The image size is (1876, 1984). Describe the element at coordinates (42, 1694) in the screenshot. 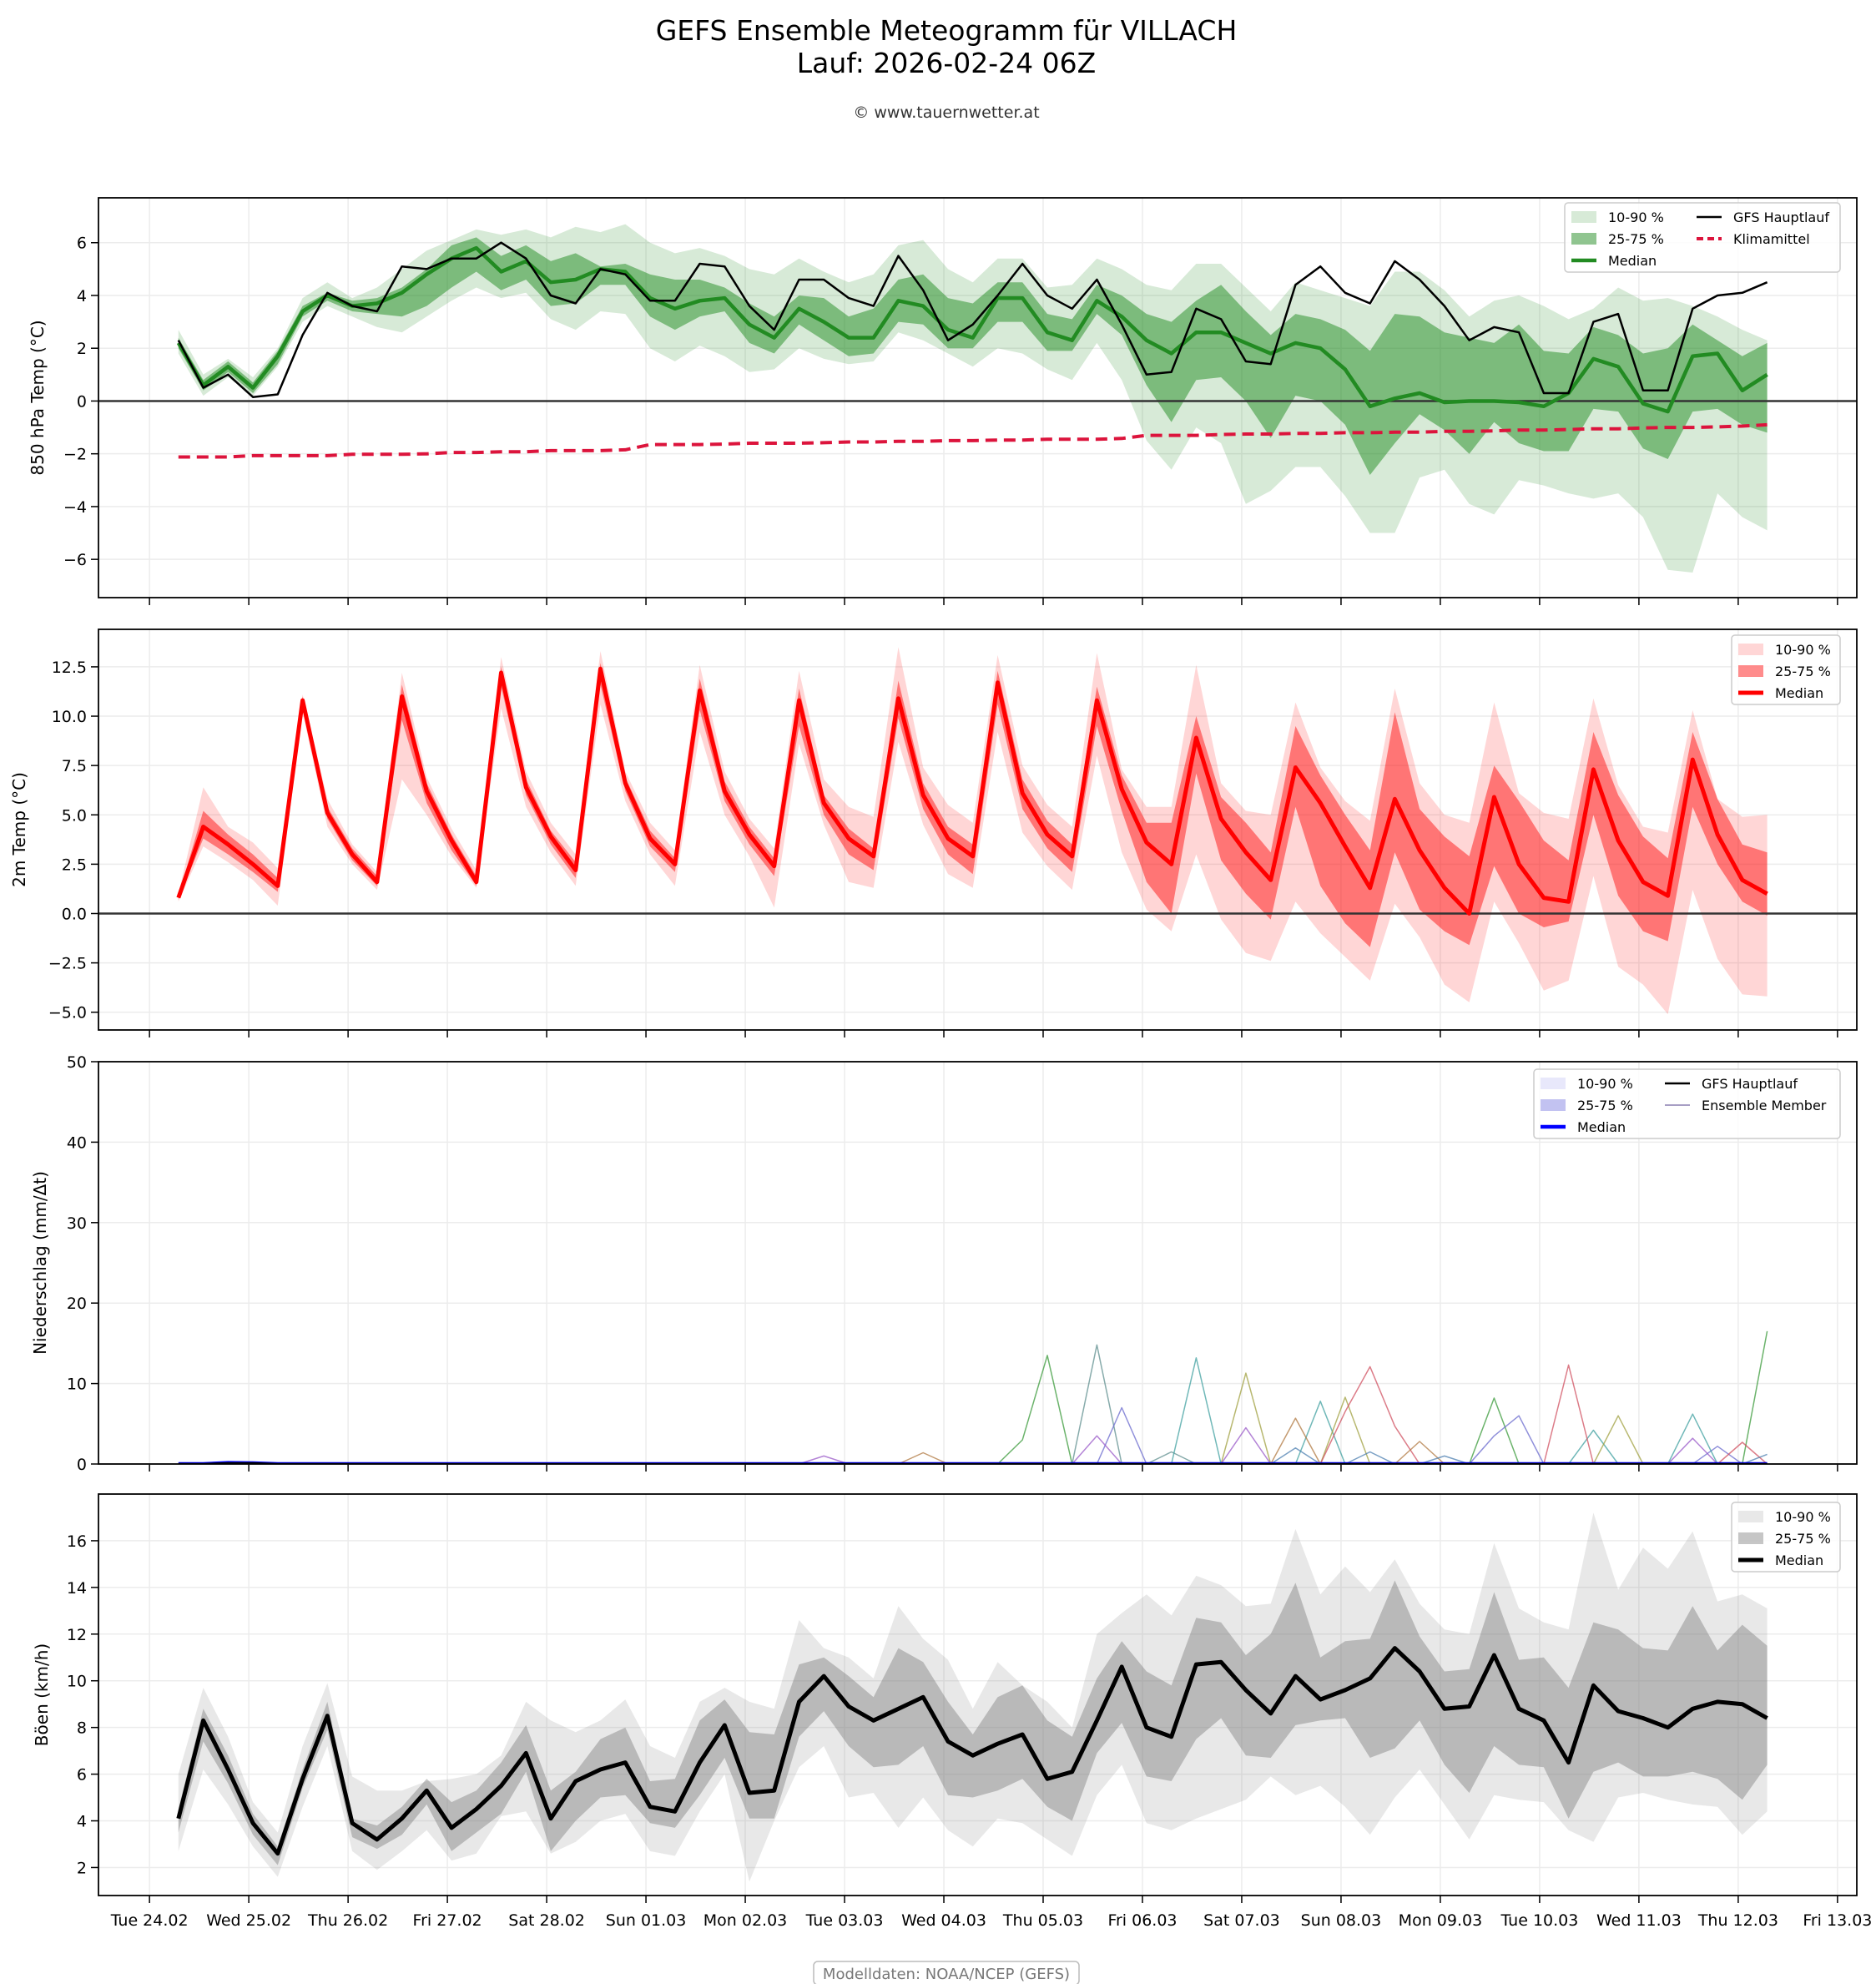

I see `y-axis-label: Böen (km/h)` at that location.